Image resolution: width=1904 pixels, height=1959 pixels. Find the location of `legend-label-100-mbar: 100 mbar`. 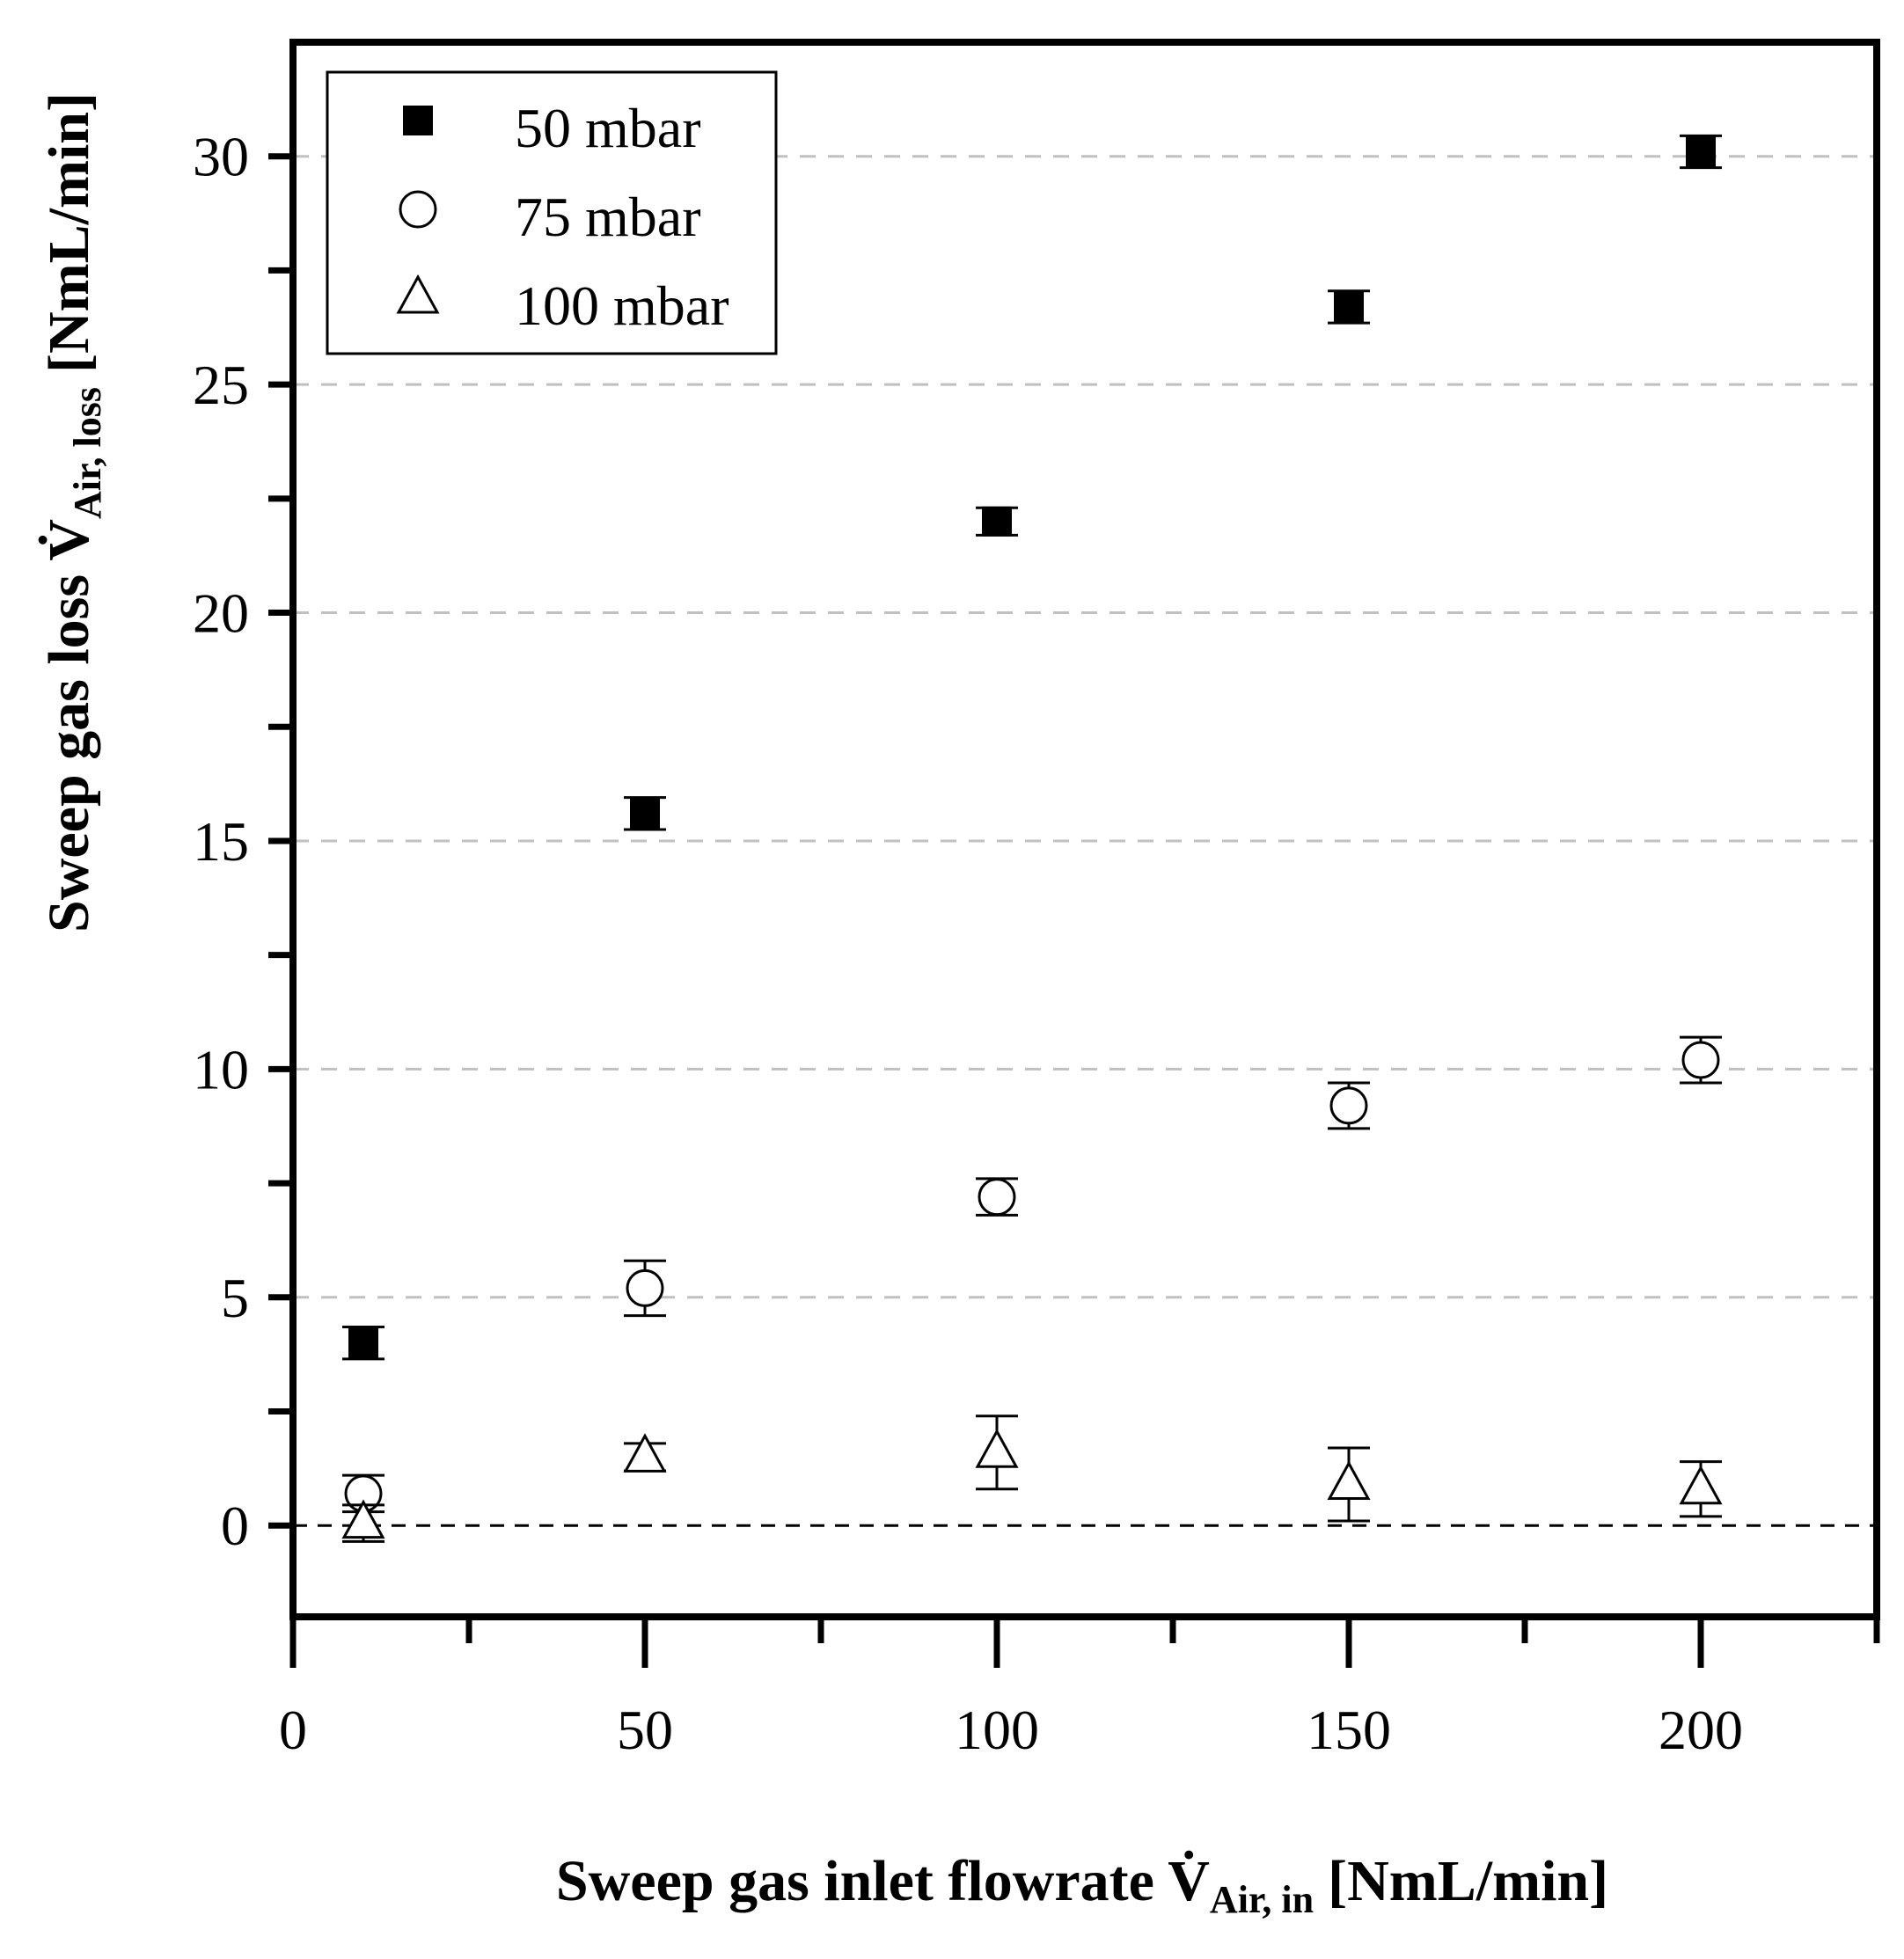

legend-label-100-mbar: 100 mbar is located at coordinates (622, 305).